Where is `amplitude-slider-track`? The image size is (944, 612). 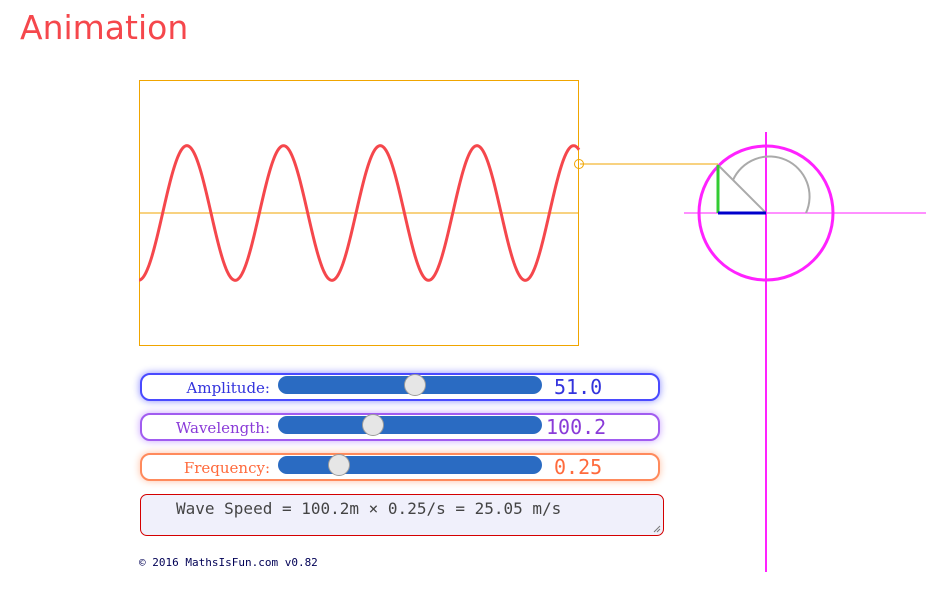
amplitude-slider-track is located at coordinates (410, 385).